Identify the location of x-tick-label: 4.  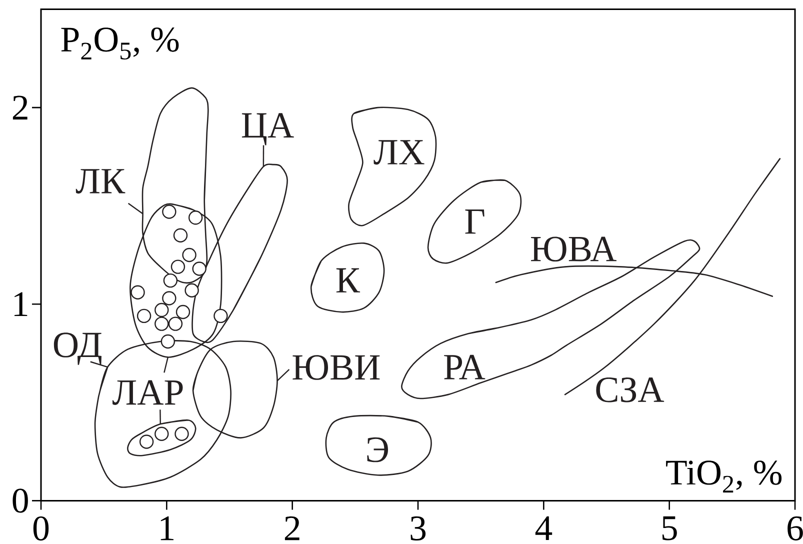
(543, 528).